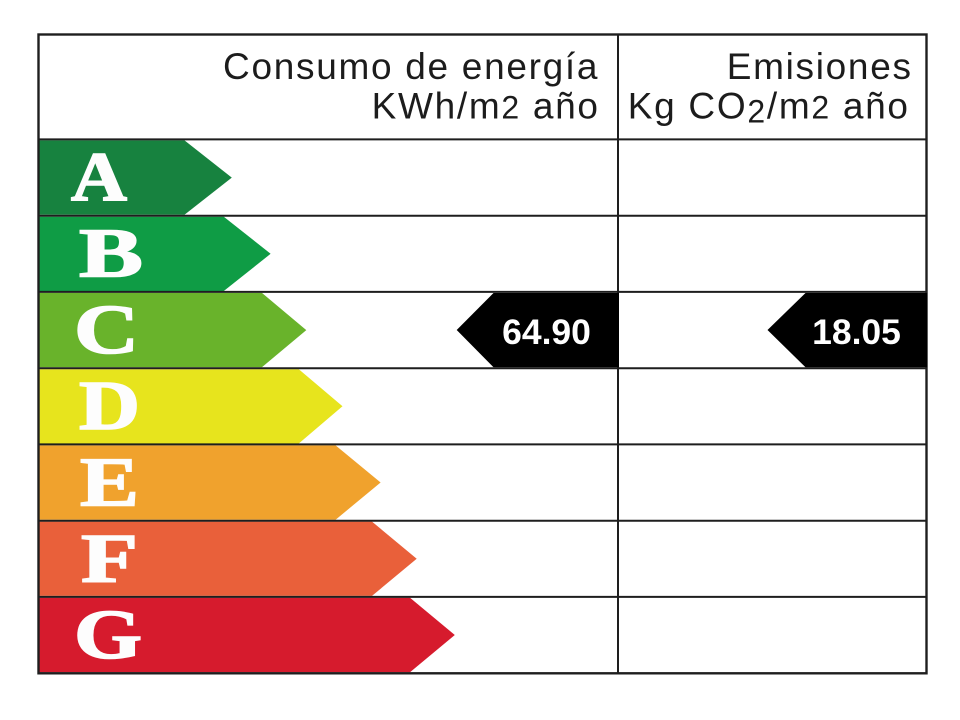 The width and height of the screenshot is (960, 720). I want to click on svg-text: G, so click(108, 635).